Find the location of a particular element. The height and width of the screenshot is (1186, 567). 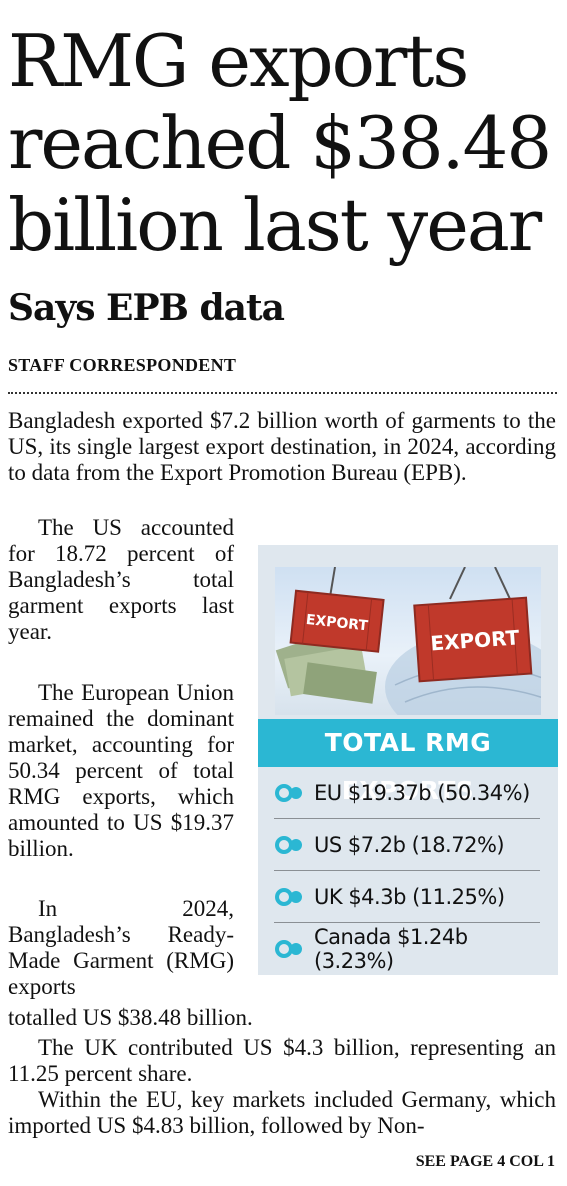

export-containers-illustration: EXPORT EXPORT is located at coordinates (408, 641).